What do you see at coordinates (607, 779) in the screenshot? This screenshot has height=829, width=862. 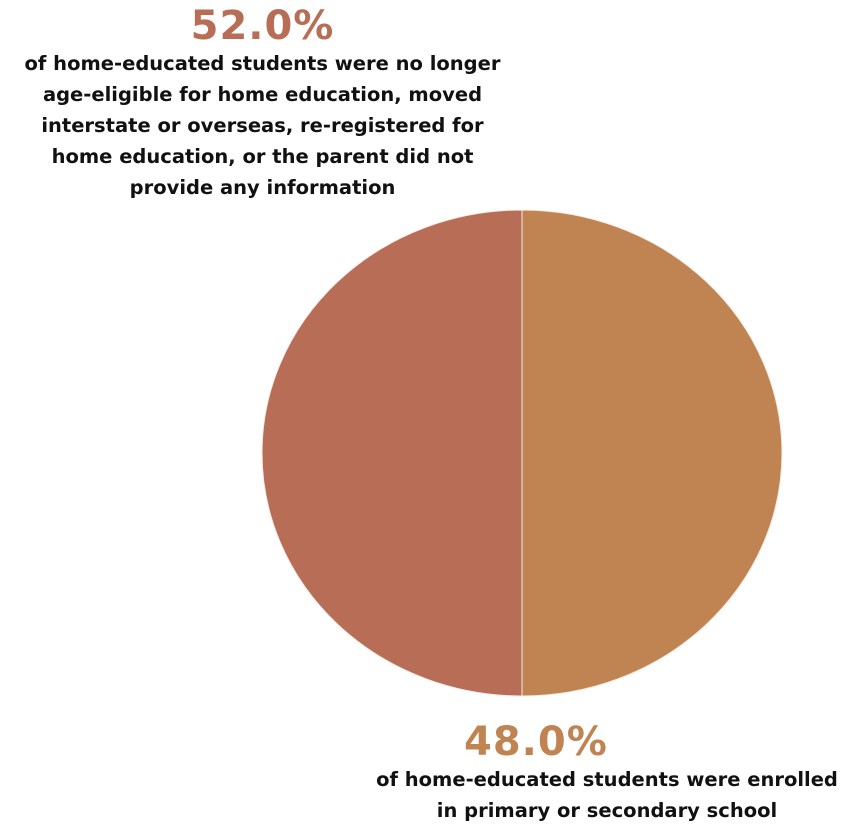 I see `slice-description-1-line-0: of home-educated students were enrolled` at bounding box center [607, 779].